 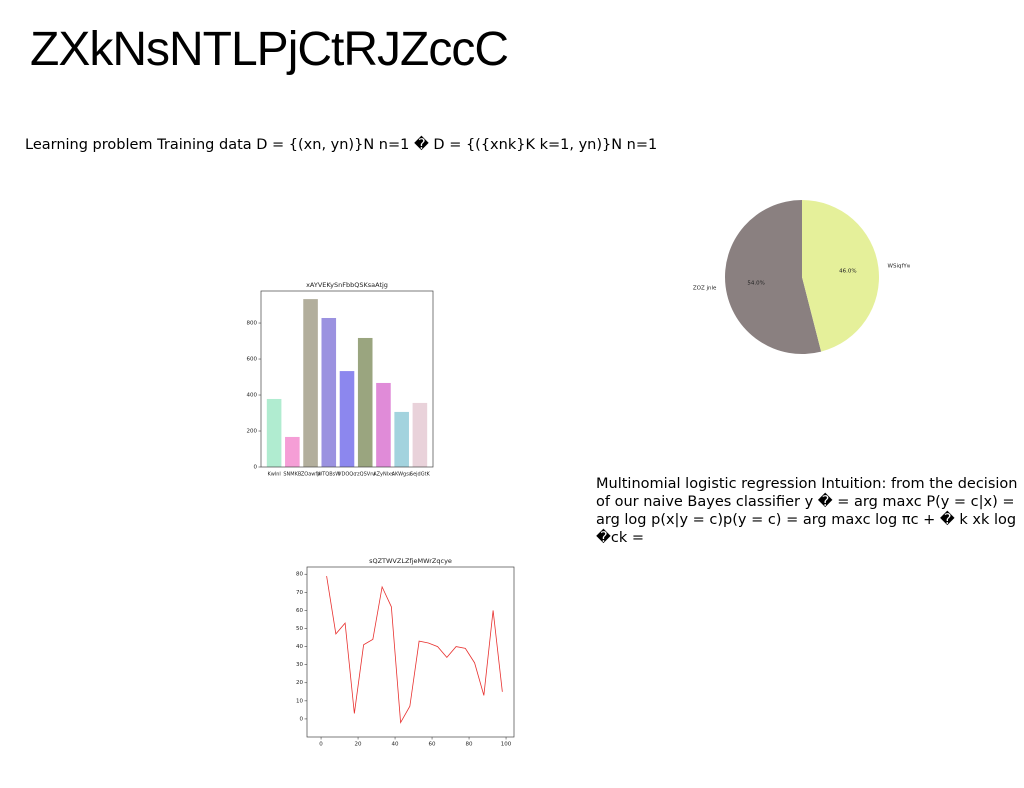 What do you see at coordinates (273, 475) in the screenshot?
I see `x-tick-label: Kwlnl` at bounding box center [273, 475].